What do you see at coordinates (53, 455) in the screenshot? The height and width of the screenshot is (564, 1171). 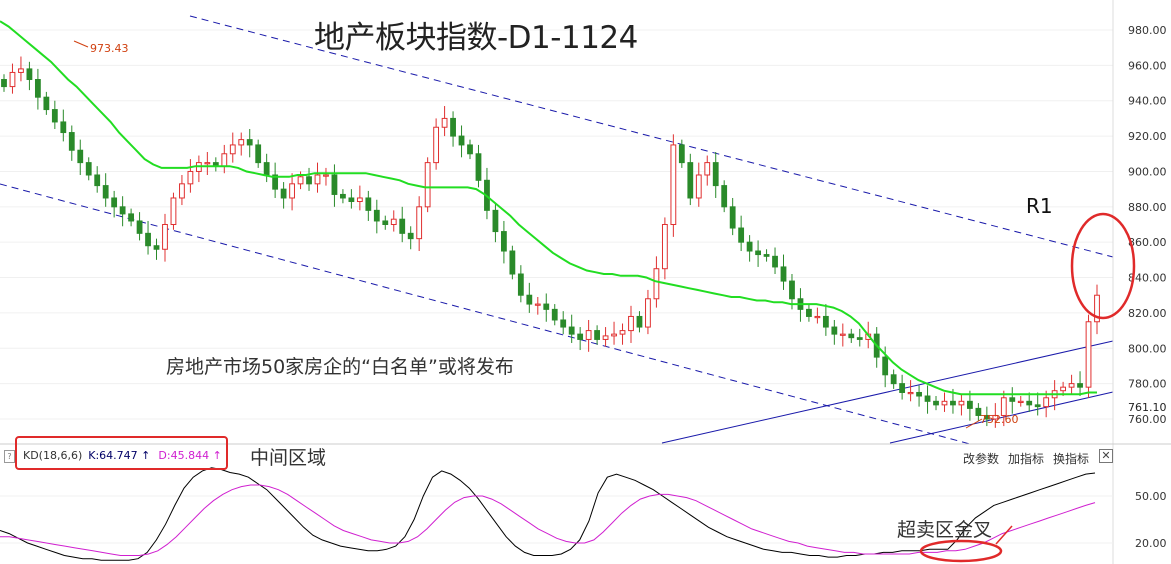 I see `kd-indicator-name: KD(18,6,6)` at bounding box center [53, 455].